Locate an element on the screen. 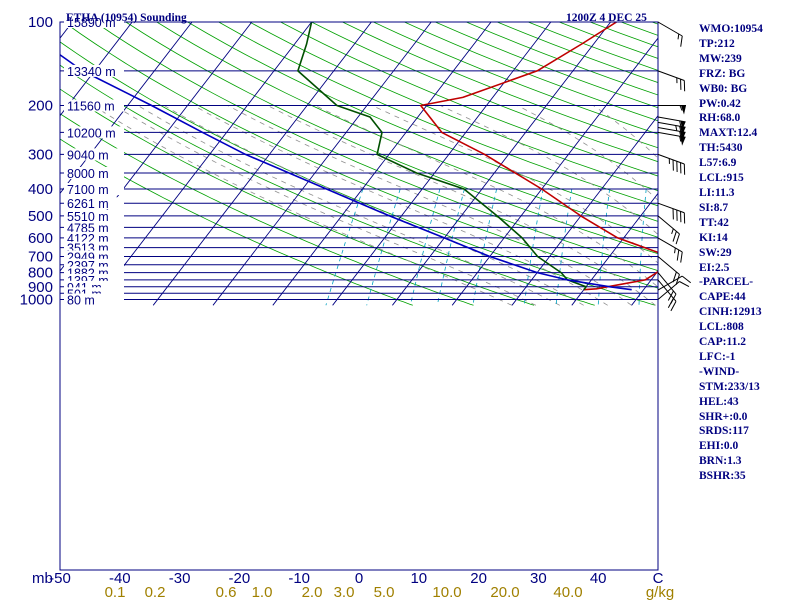  pressure-tick-label: 400 is located at coordinates (40, 189).